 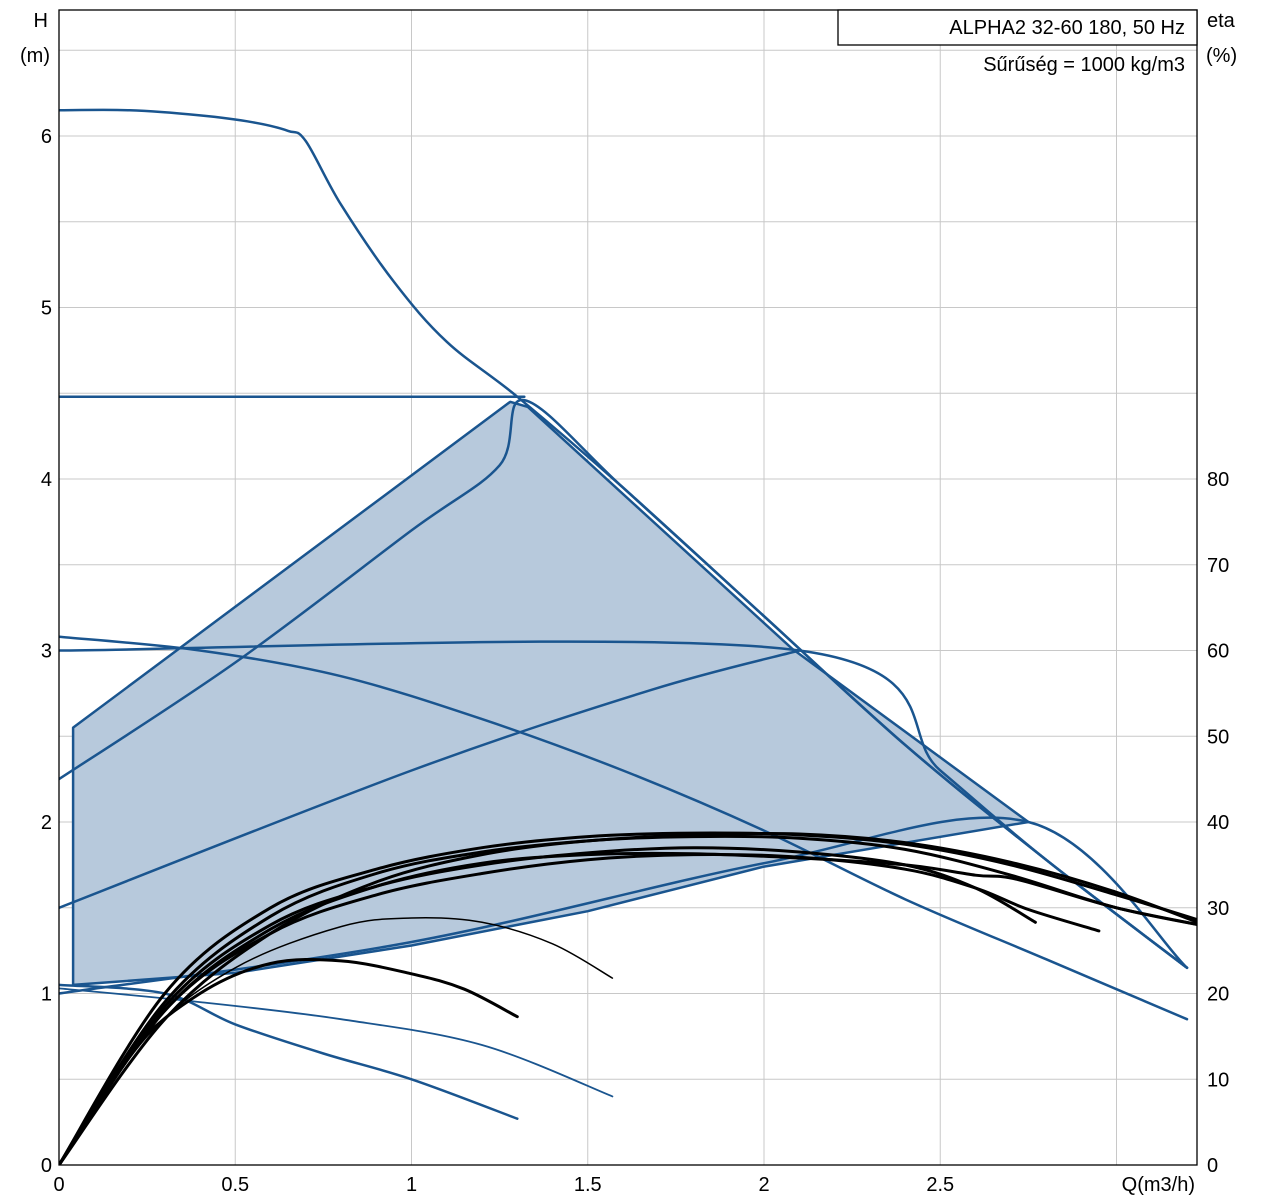 What do you see at coordinates (503, 1185) in the screenshot?
I see `x-axis-ticks: 0 0.5 1 1.5 2 2.5` at bounding box center [503, 1185].